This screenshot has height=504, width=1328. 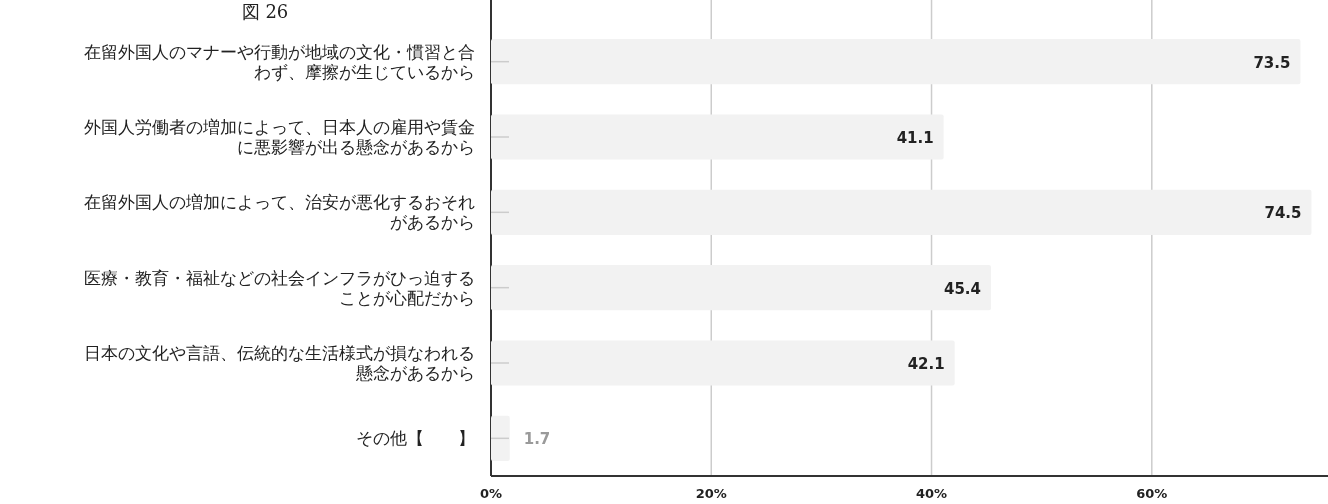 I want to click on x-tick-label: 40%, so click(x=931, y=493).